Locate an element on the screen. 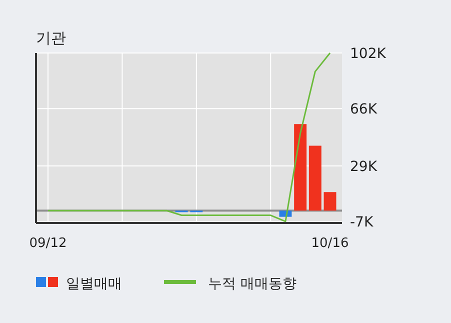  y-tick-label: -7K is located at coordinates (362, 222).